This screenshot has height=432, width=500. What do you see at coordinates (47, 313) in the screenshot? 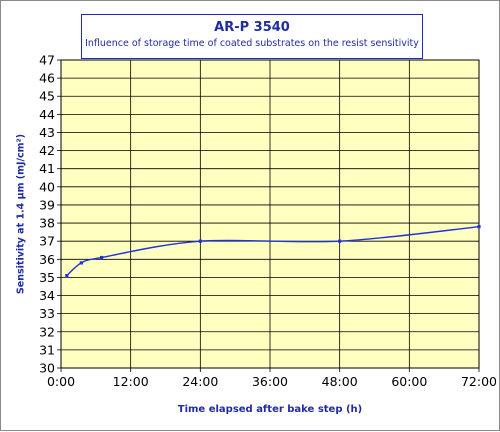
I see `y-tick-label: 33` at bounding box center [47, 313].